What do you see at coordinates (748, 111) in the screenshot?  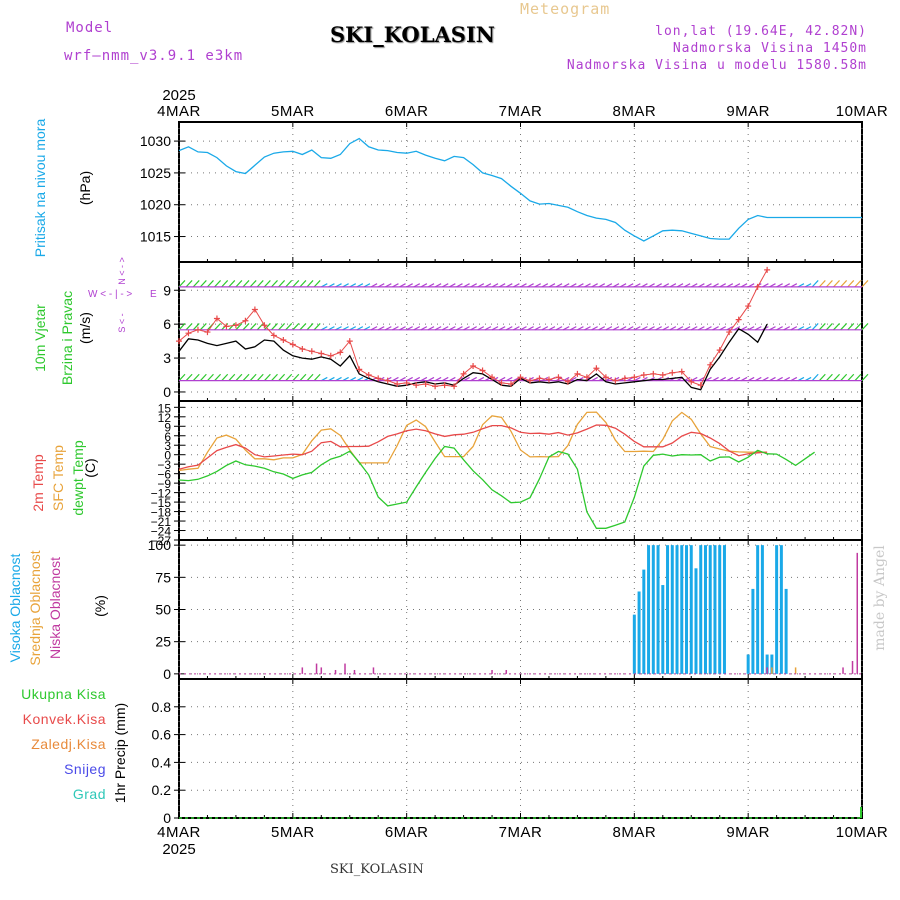 I see `x-tick-label-top: 9MAR` at bounding box center [748, 111].